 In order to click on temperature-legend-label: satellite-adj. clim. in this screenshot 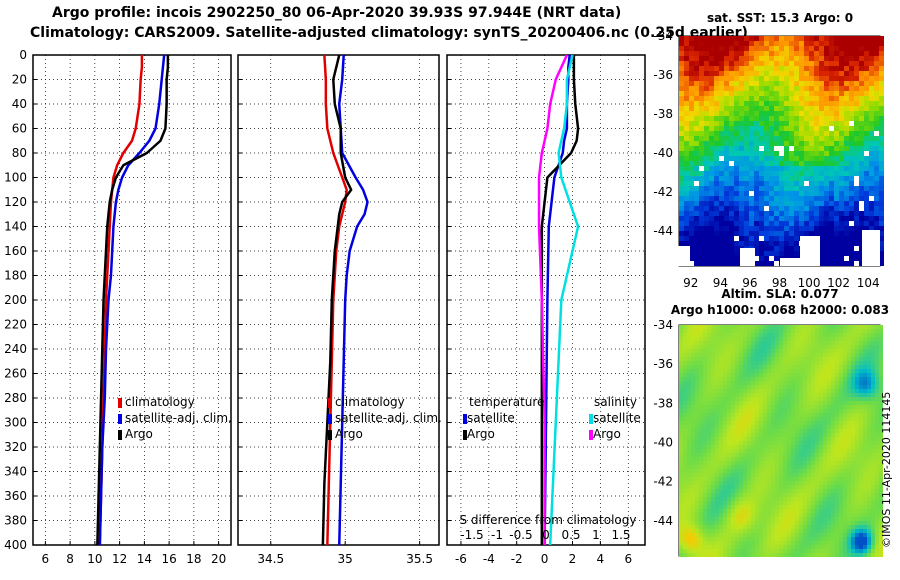, I will do `click(178, 418)`.